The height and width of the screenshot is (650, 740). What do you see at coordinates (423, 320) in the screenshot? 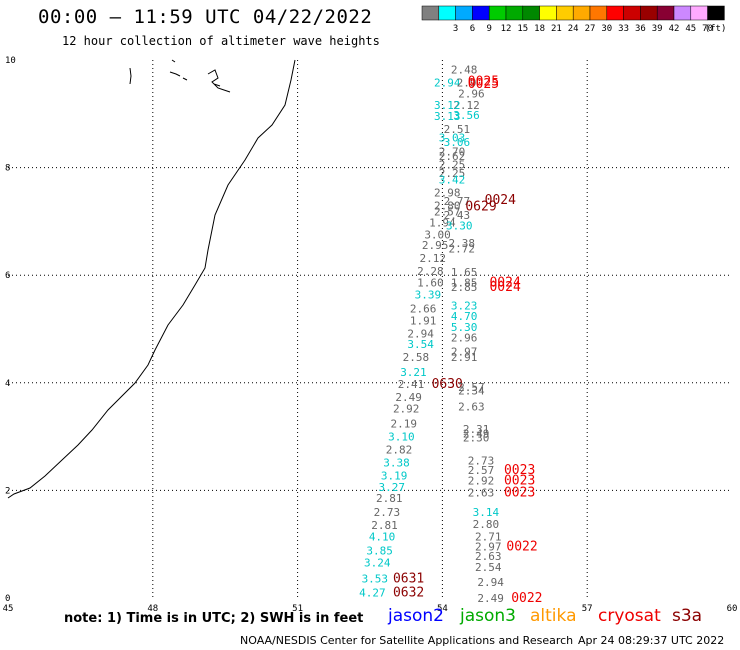
I see `wave-height-label: 1.91` at bounding box center [423, 320].